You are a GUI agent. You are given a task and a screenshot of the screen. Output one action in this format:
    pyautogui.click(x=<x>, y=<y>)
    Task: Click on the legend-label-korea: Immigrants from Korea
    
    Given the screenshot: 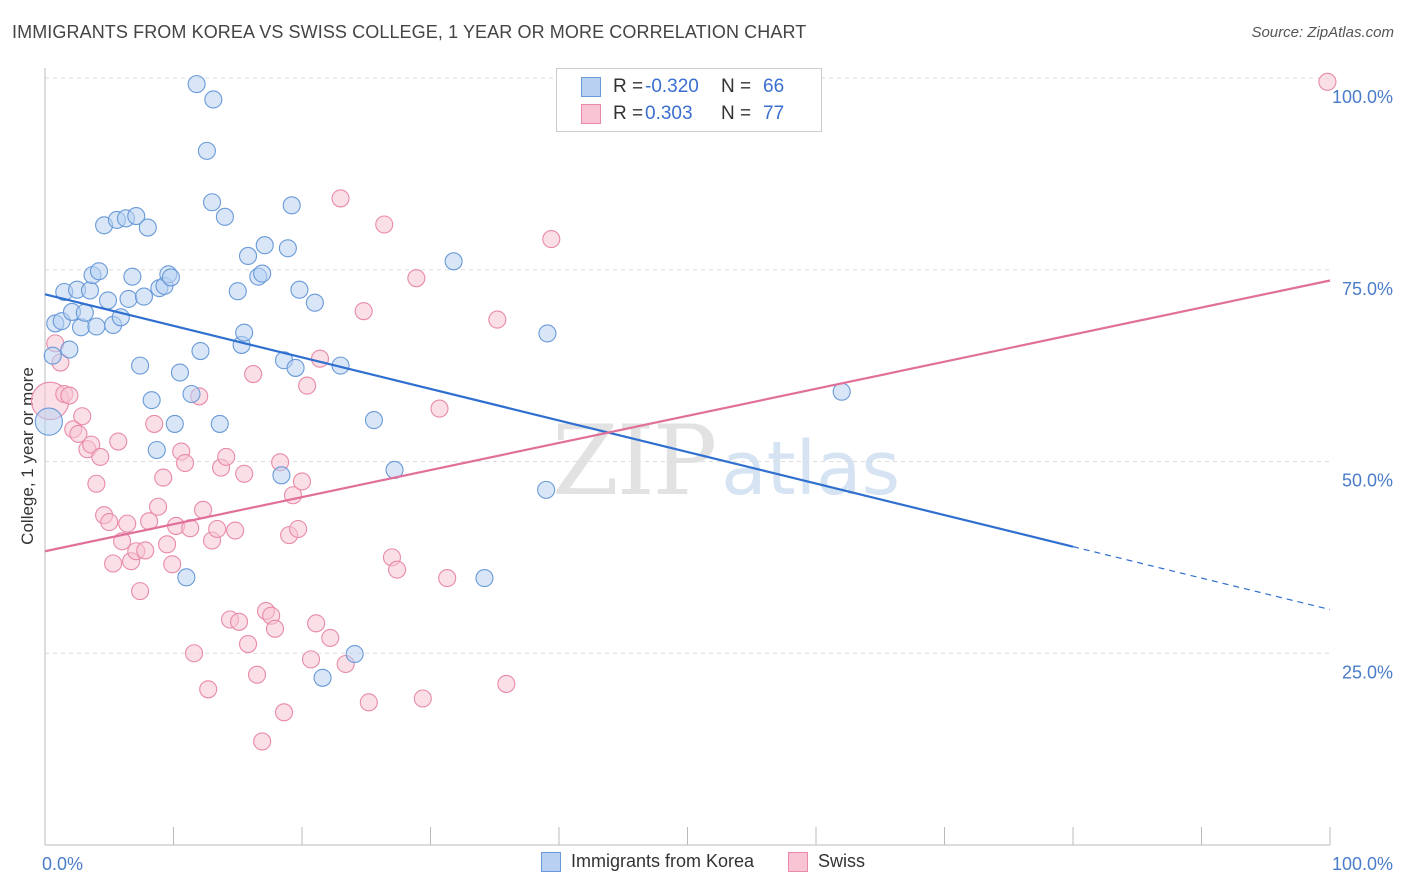 What is the action you would take?
    pyautogui.click(x=662, y=861)
    